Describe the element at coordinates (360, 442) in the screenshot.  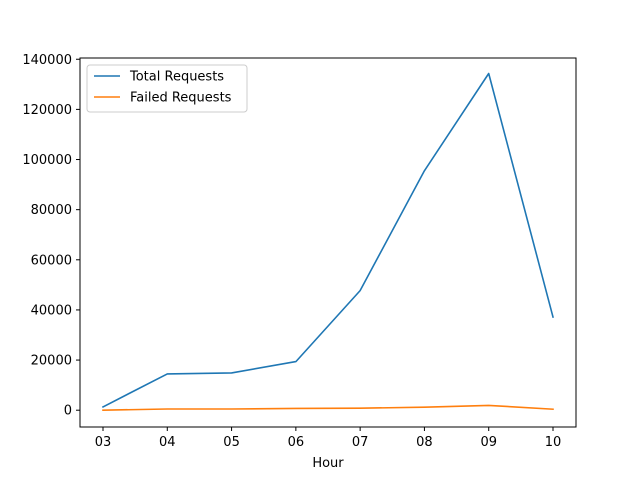
I see `x-tick-label: 07` at that location.